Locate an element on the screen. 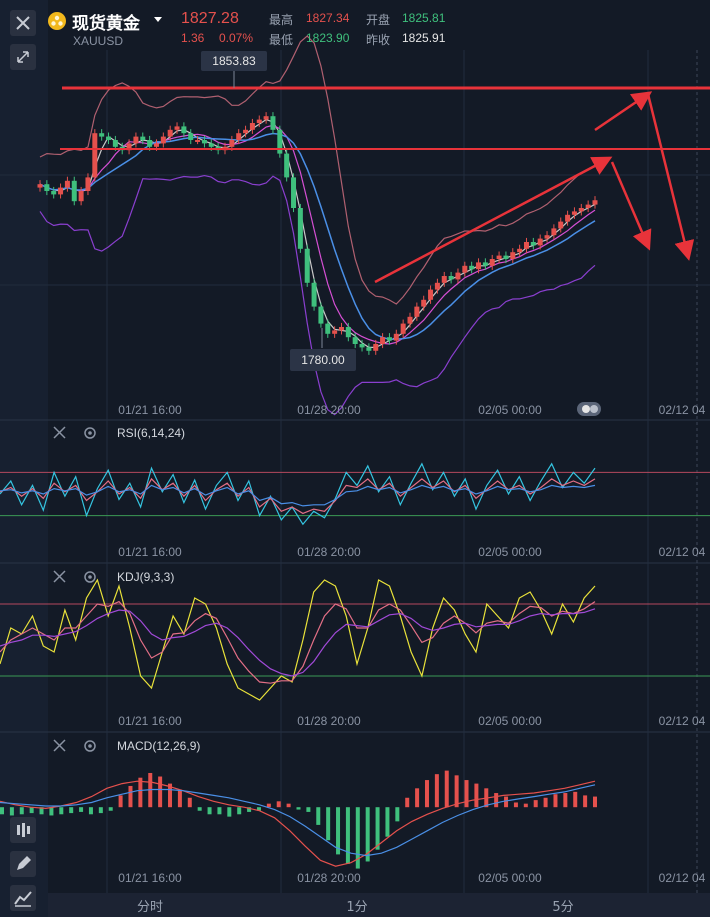  kdj-header: KDJ(9,3,3) is located at coordinates (113, 577).